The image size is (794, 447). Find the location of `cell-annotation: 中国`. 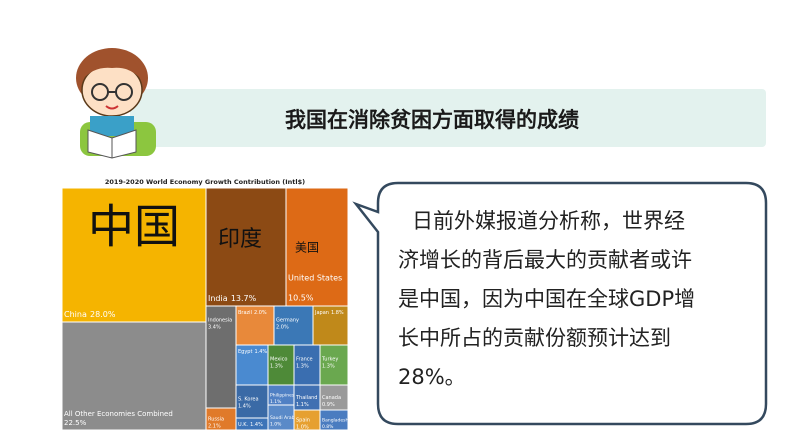

cell-annotation: 中国 is located at coordinates (134, 227).